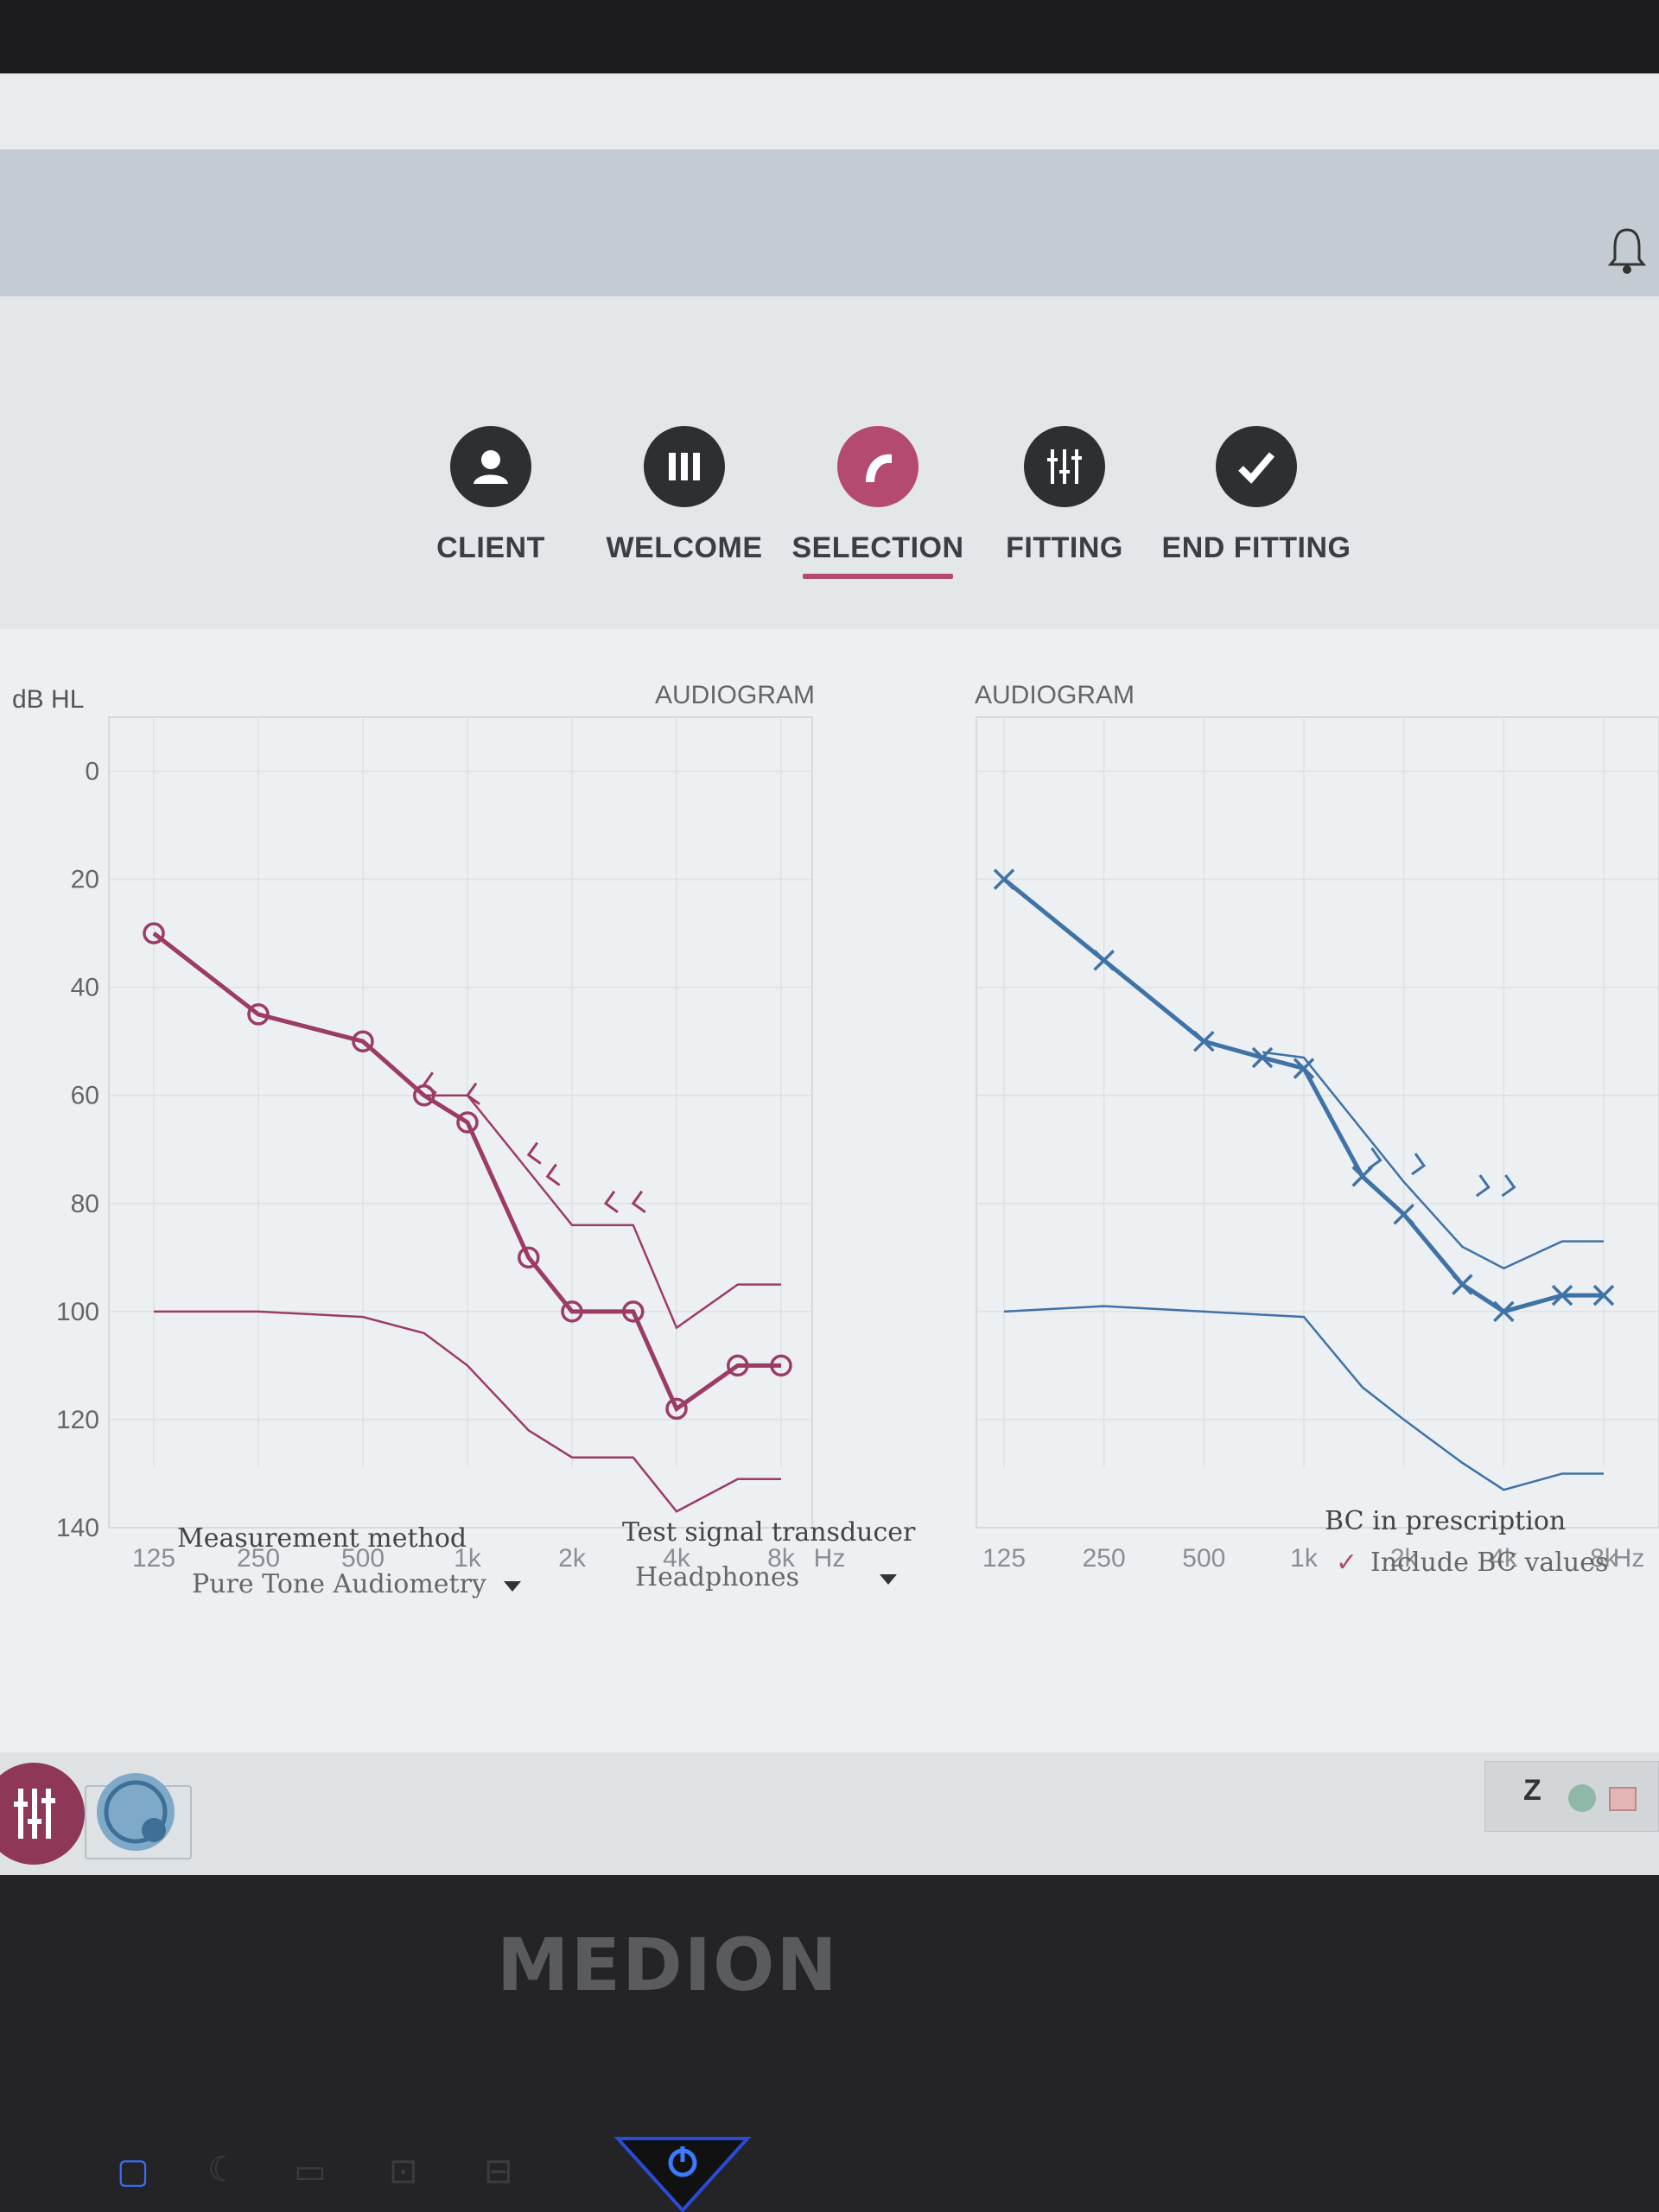  I want to click on y-tick-label: 20, so click(85, 880).